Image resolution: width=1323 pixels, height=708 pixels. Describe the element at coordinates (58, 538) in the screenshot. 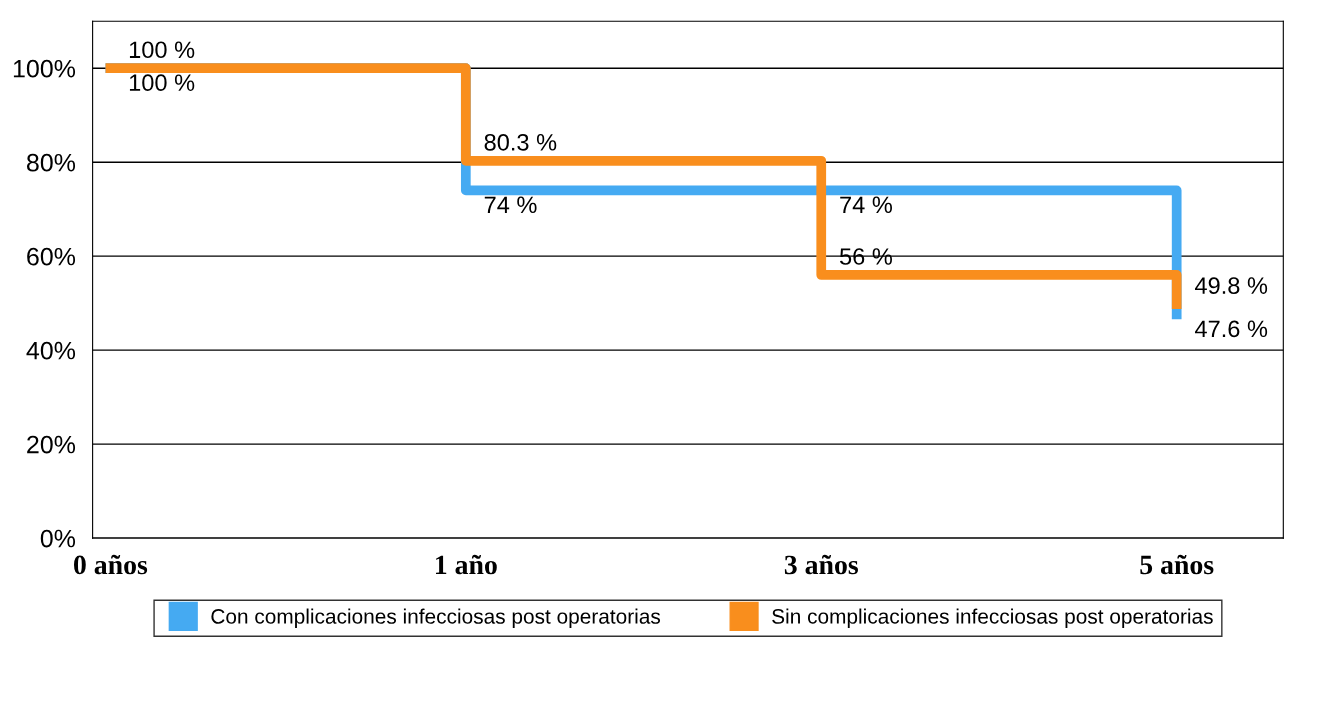

I see `y-tick-label: 0%` at that location.